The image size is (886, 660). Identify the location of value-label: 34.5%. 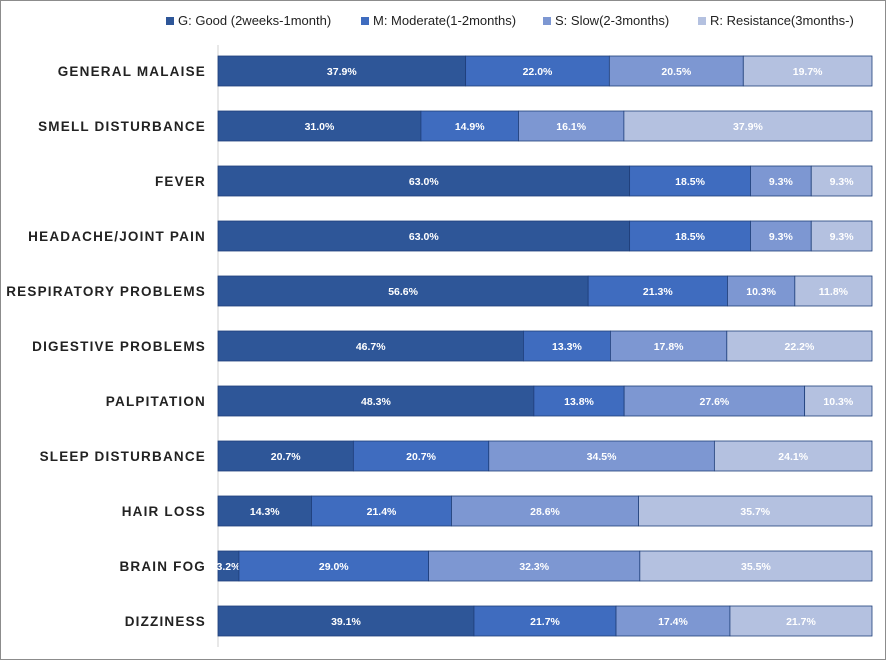
(602, 457).